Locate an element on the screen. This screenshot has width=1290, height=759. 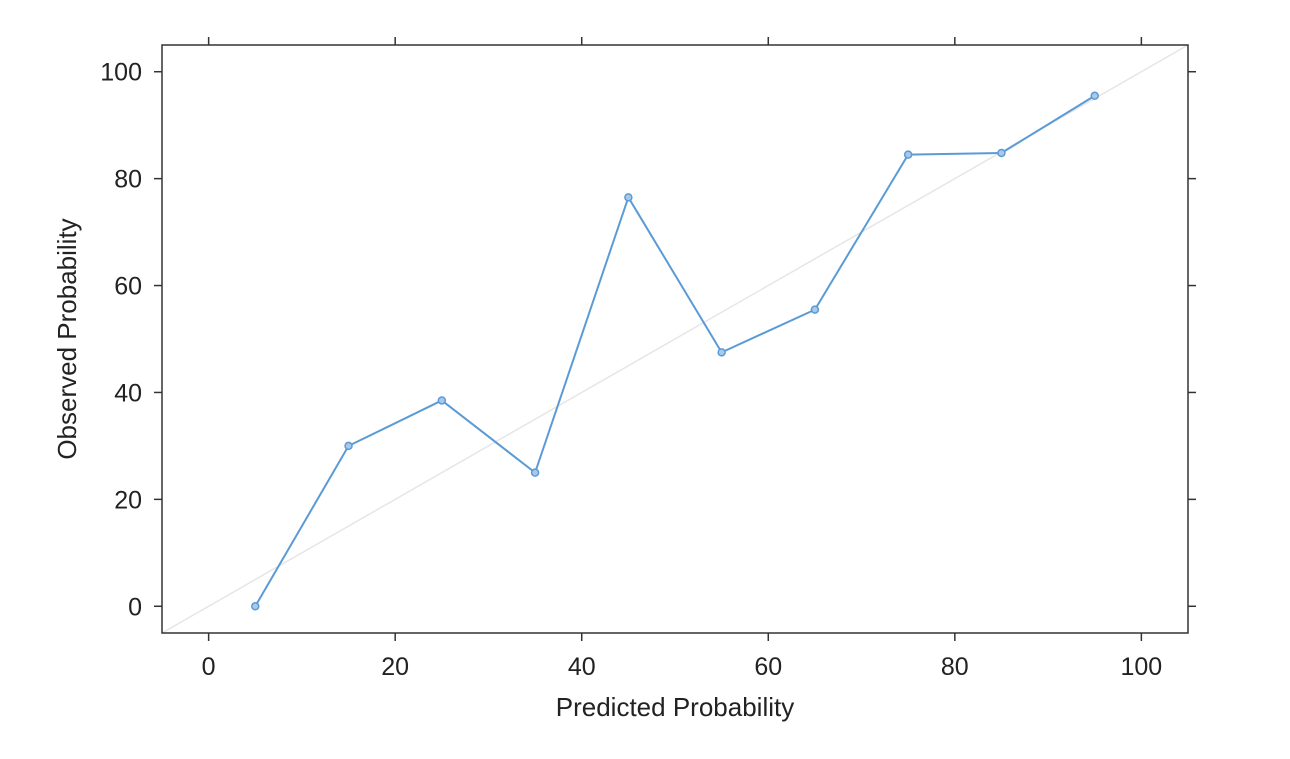
y-tick-label: 80 is located at coordinates (128, 180).